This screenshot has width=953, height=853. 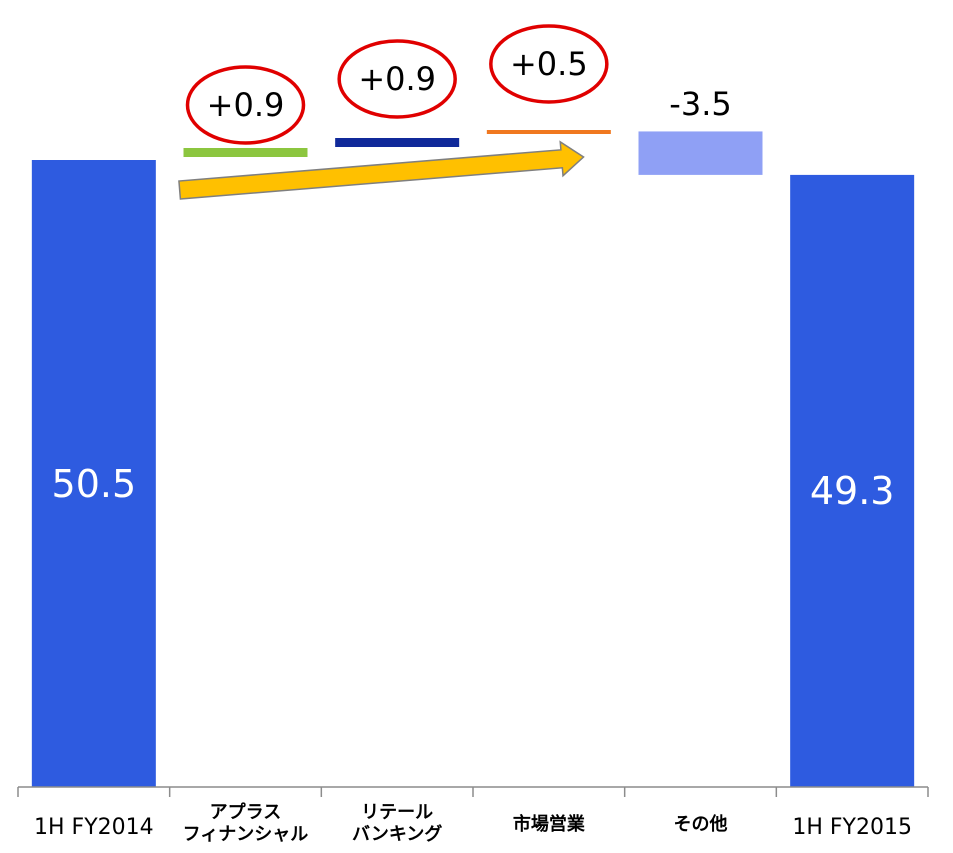 What do you see at coordinates (549, 824) in the screenshot?
I see `category-label-3: 市場営業` at bounding box center [549, 824].